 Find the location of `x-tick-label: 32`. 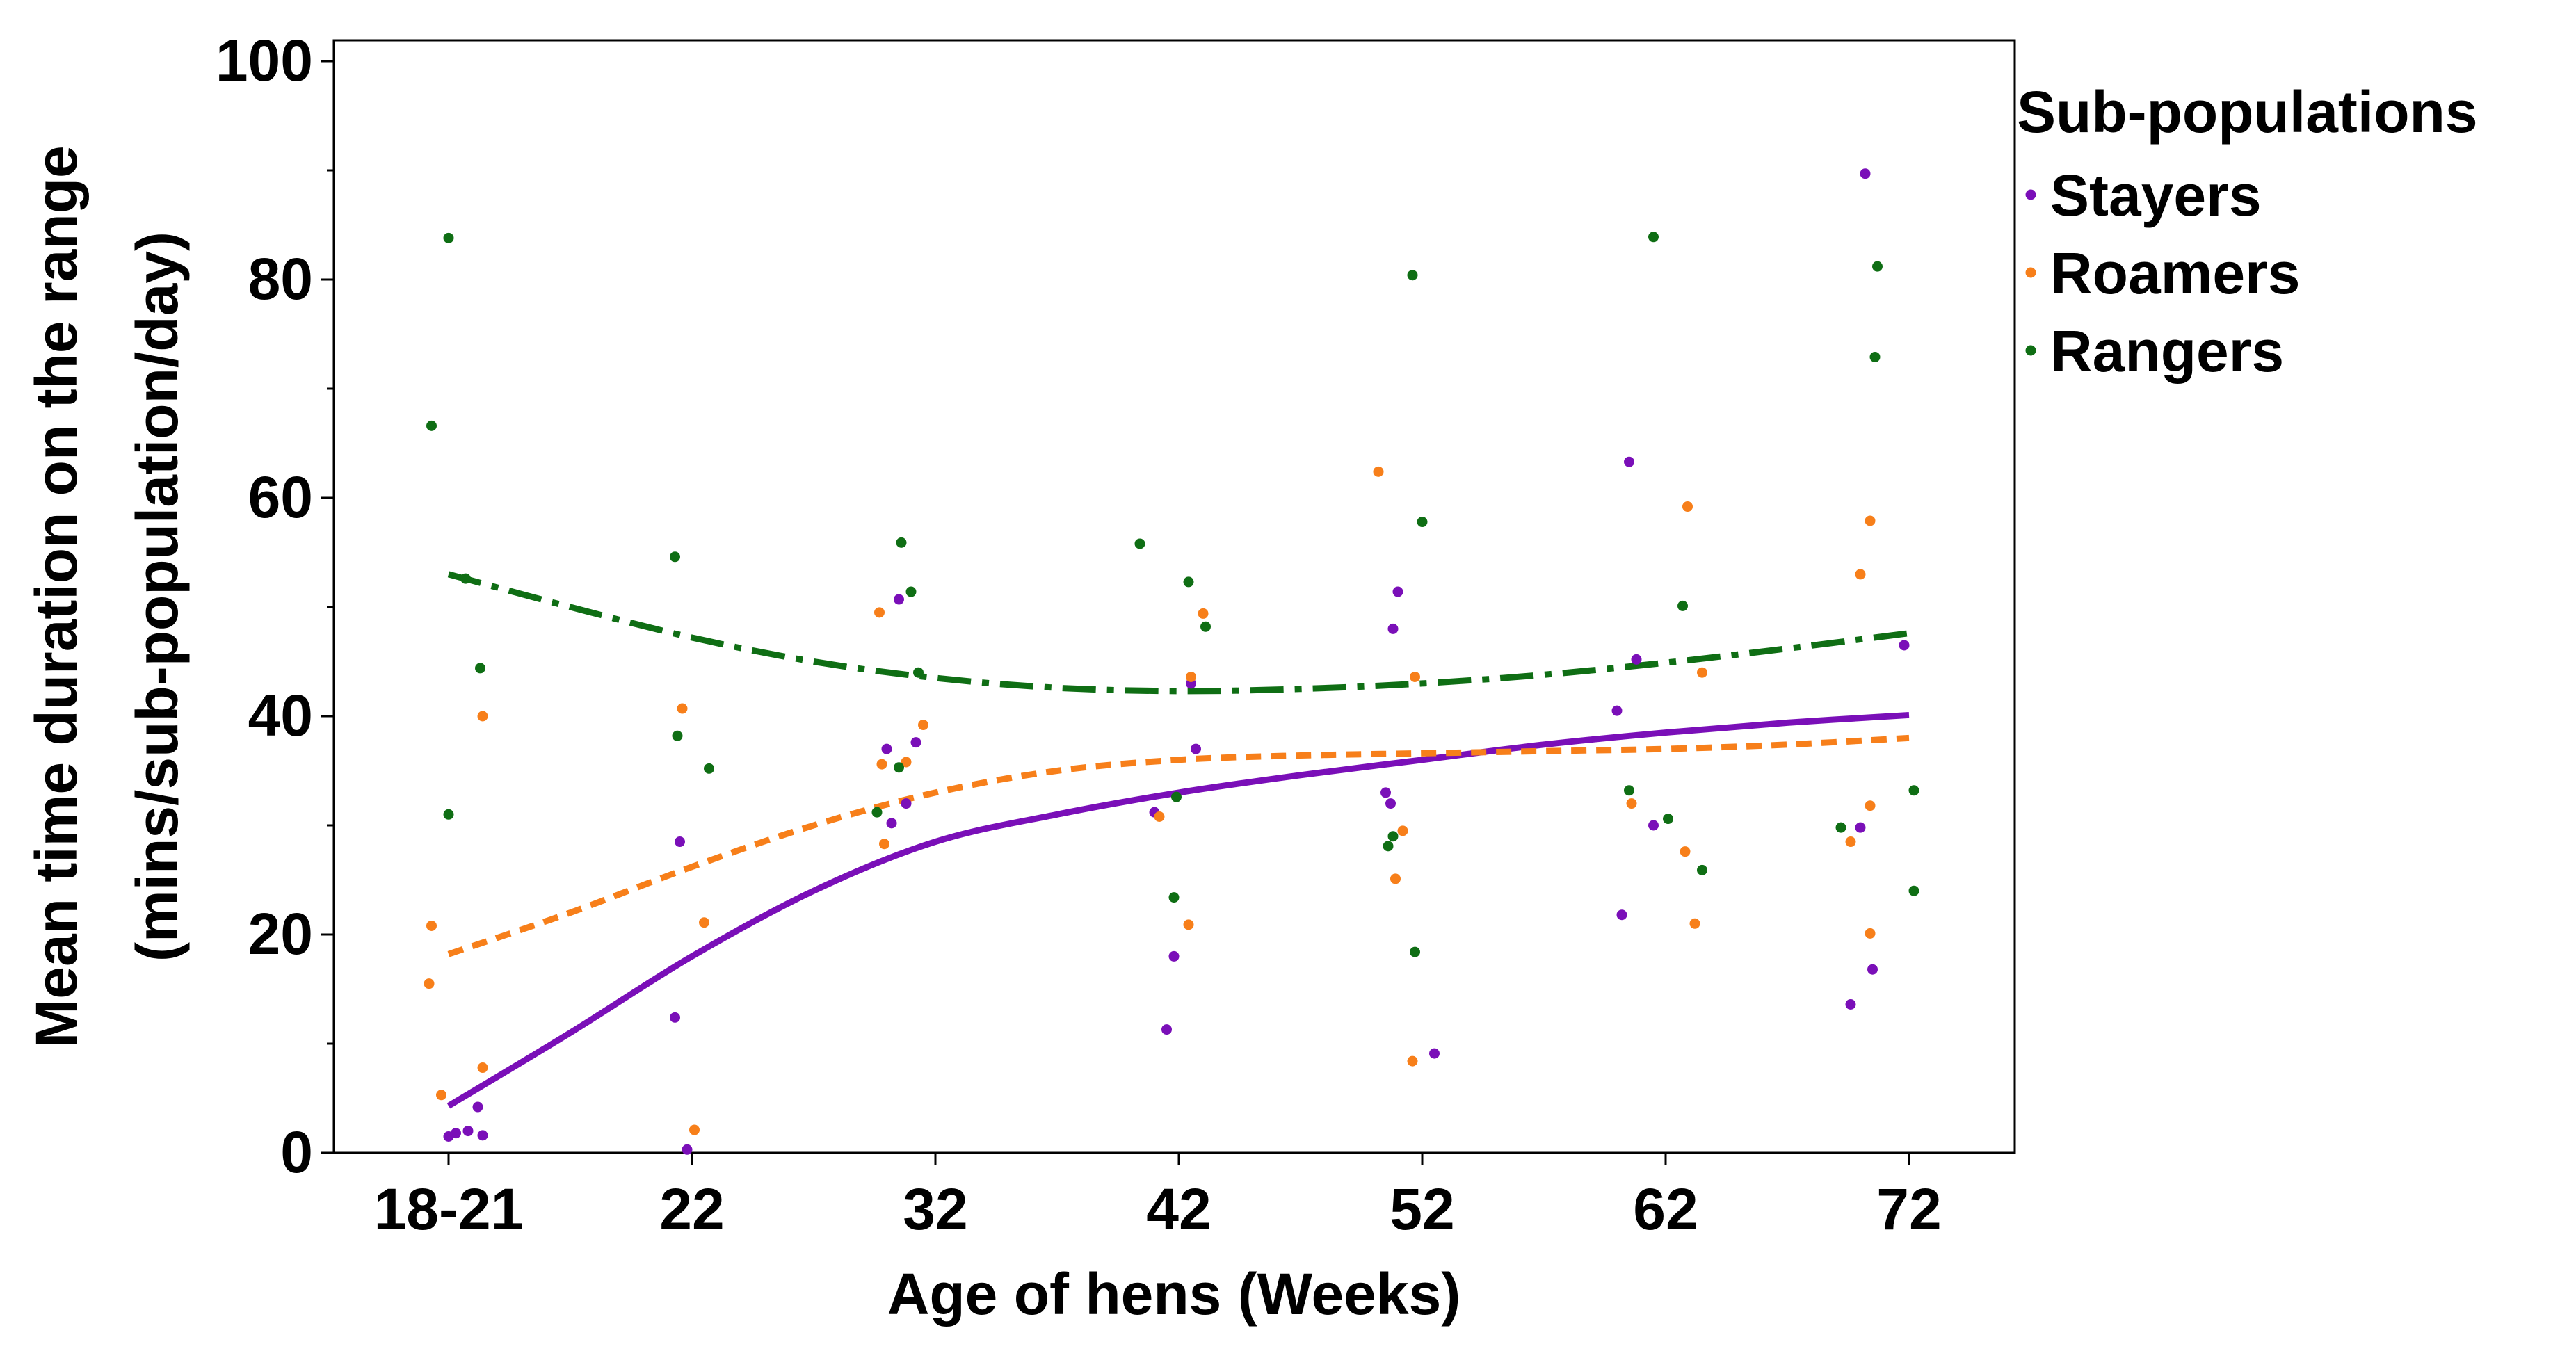

x-tick-label: 32 is located at coordinates (935, 1209).